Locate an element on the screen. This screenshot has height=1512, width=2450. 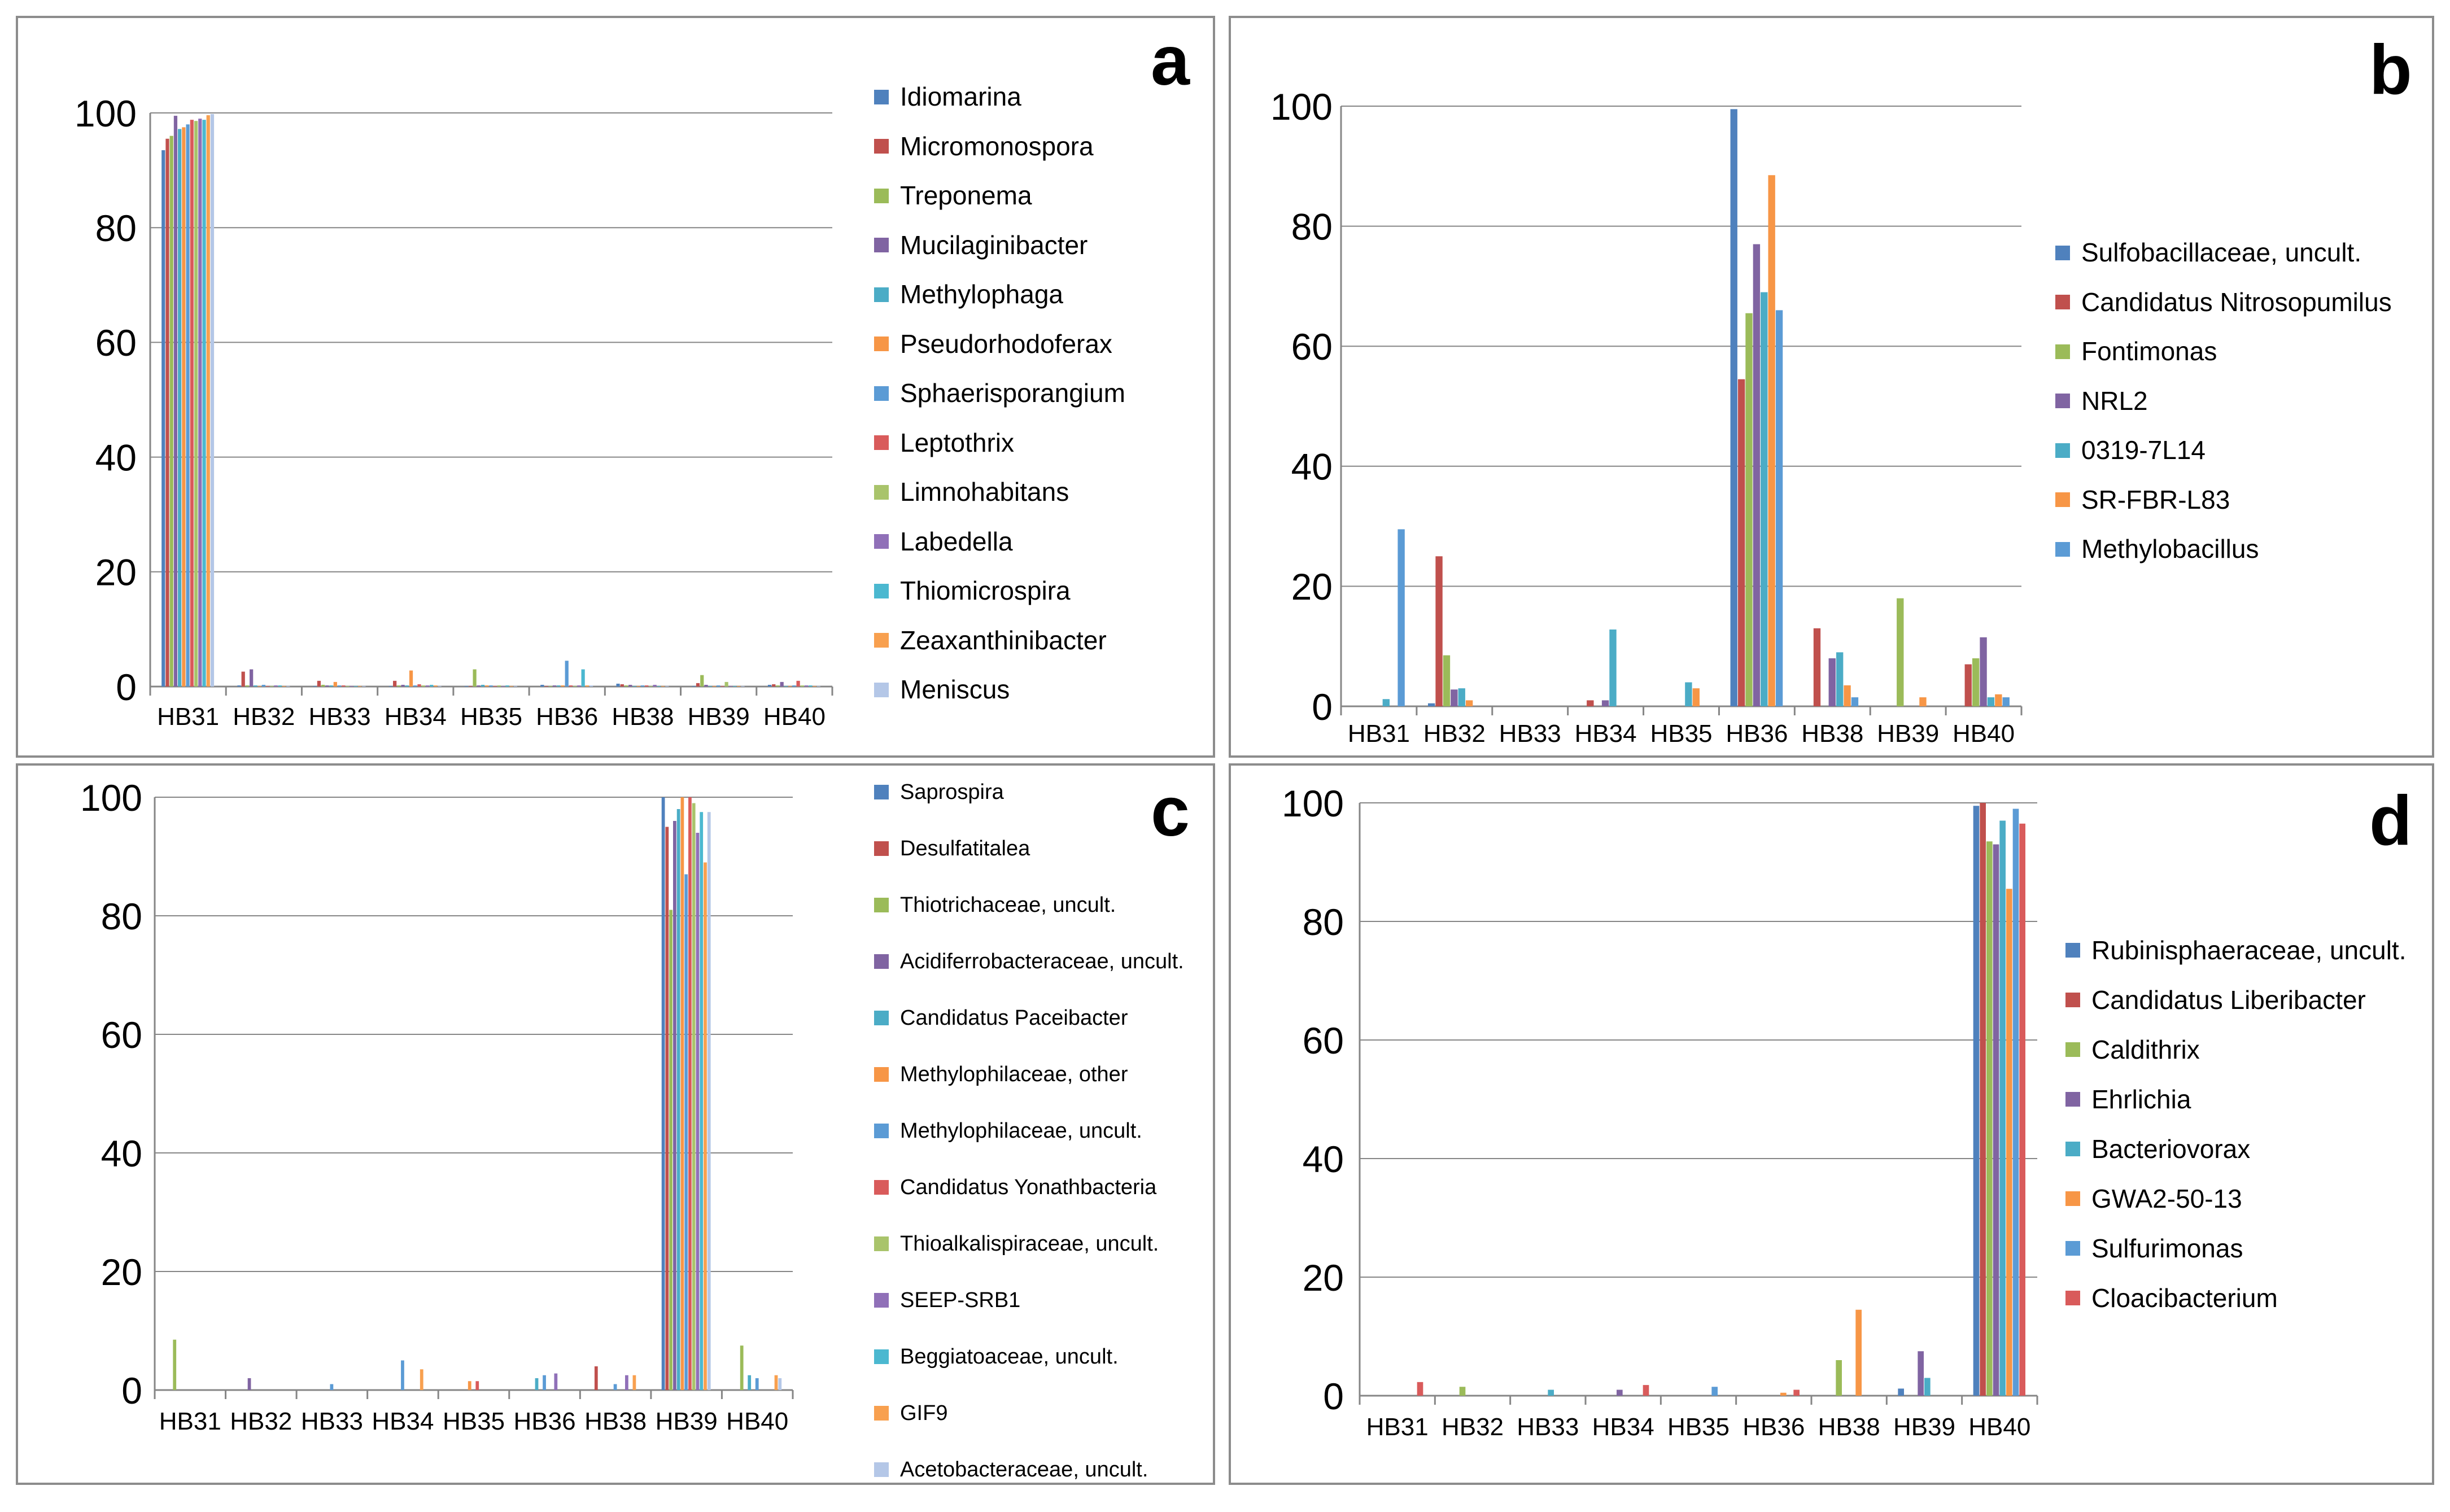
y-tick-label: 20 is located at coordinates (1312, 587).